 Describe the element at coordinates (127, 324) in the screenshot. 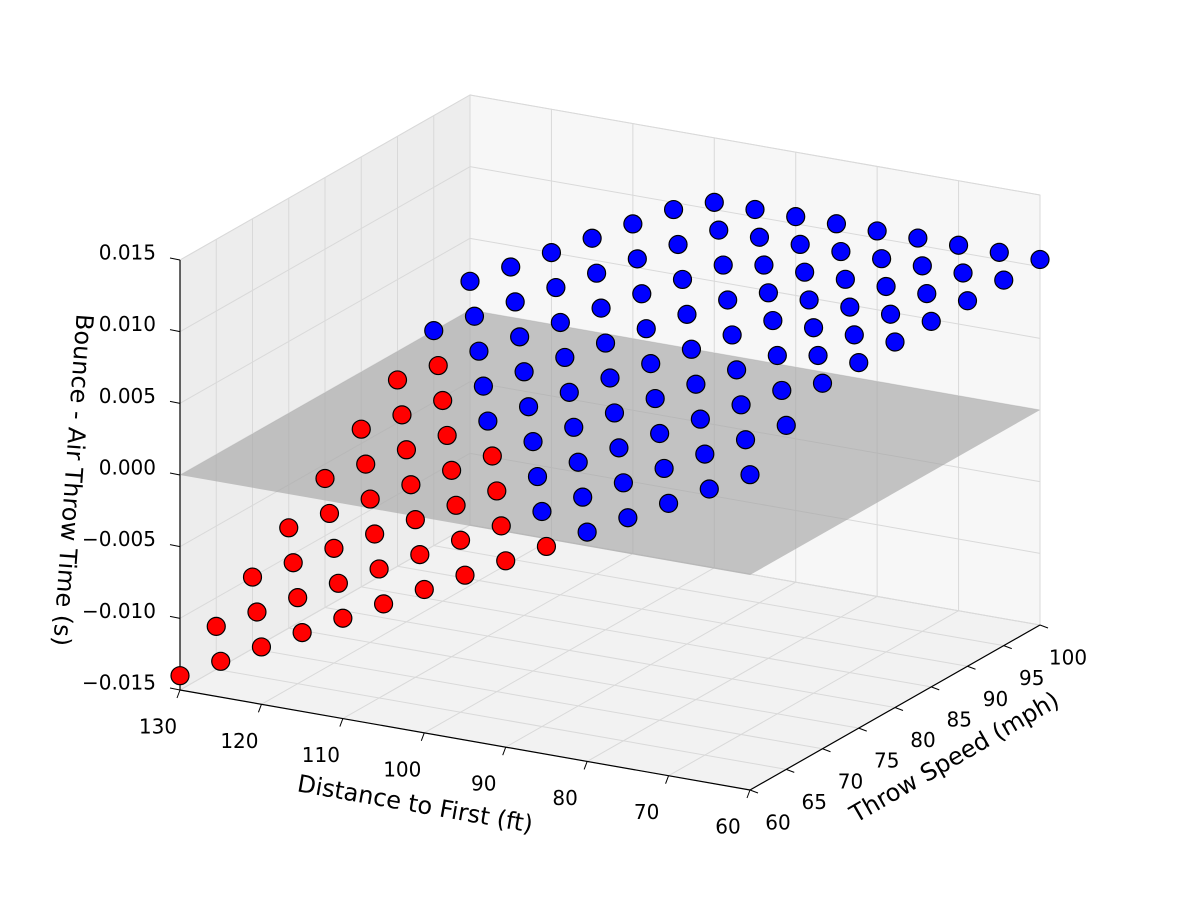

I see `z-tick-label: 0.010` at that location.